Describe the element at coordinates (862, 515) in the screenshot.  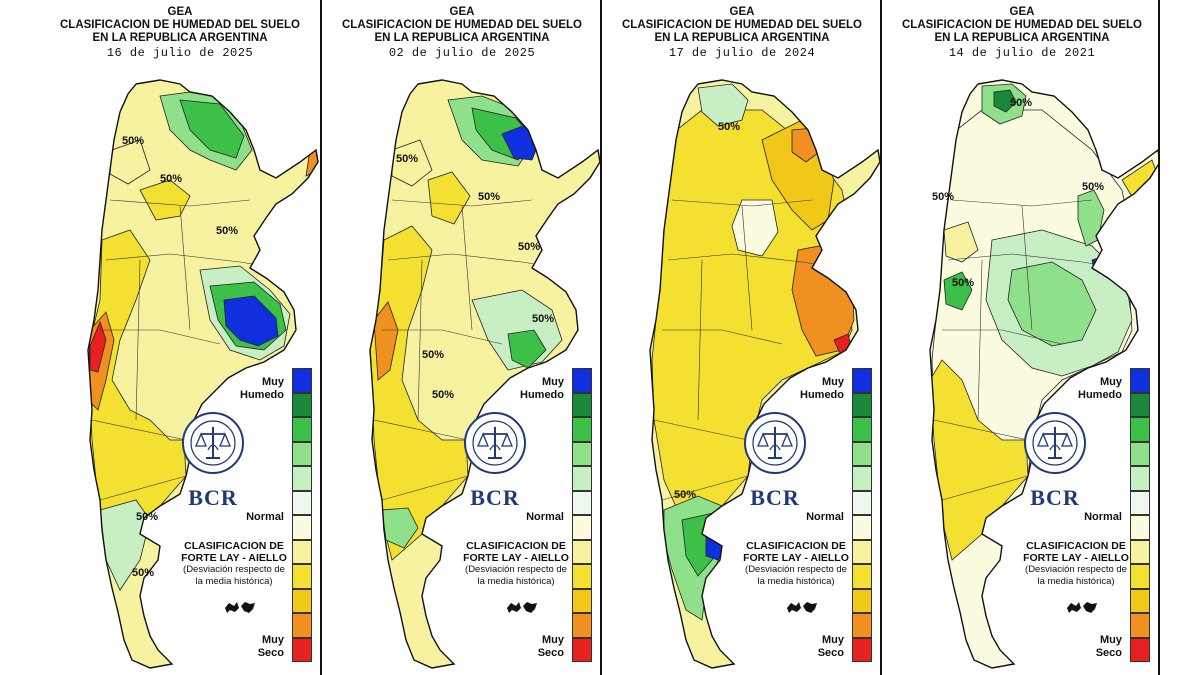
I see `legend-swatches` at that location.